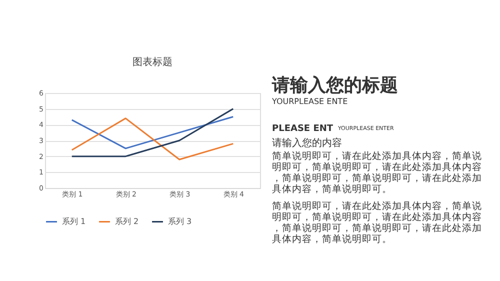 This screenshot has height=281, width=500. I want to click on text: PLEASE ENT, so click(303, 129).